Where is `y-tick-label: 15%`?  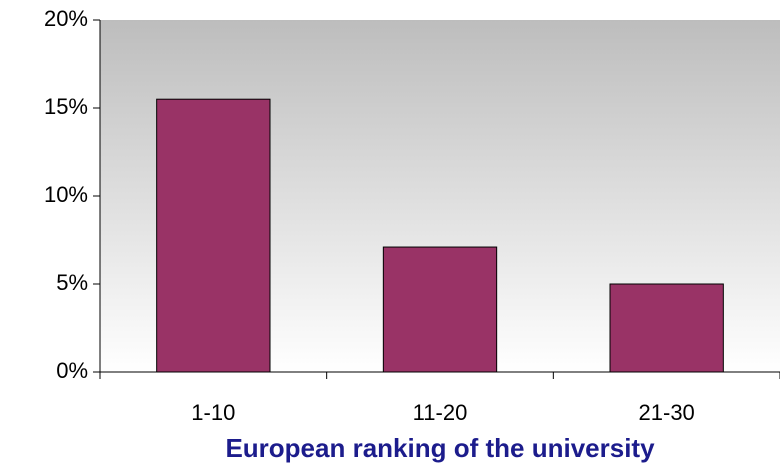
y-tick-label: 15% is located at coordinates (66, 106).